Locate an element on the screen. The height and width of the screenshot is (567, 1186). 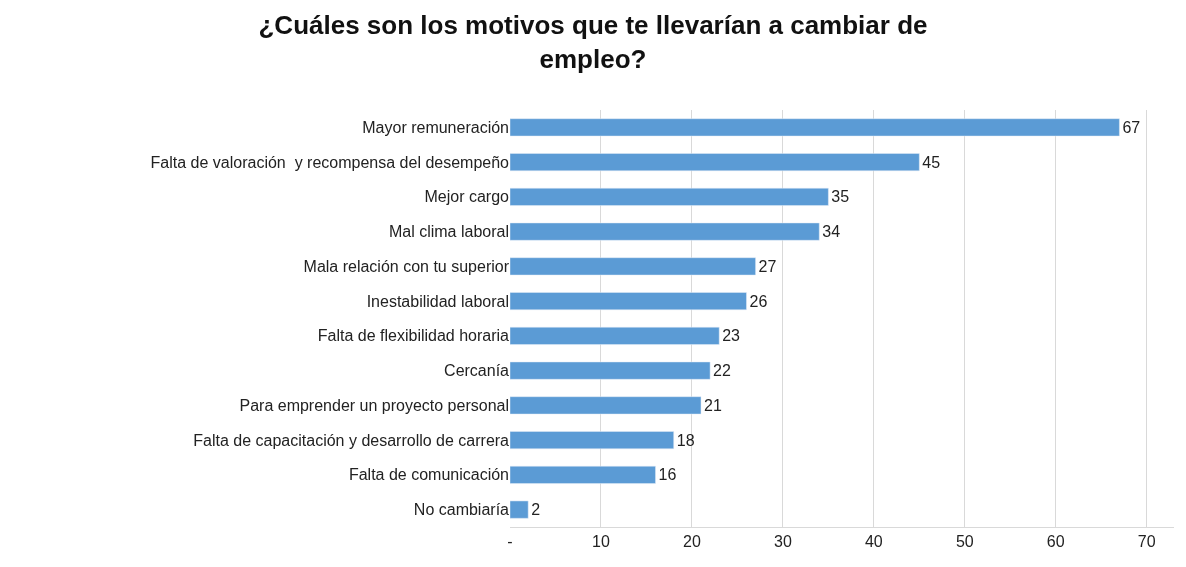
y-tick-label: Falta de comunicación is located at coordinates (428, 475).